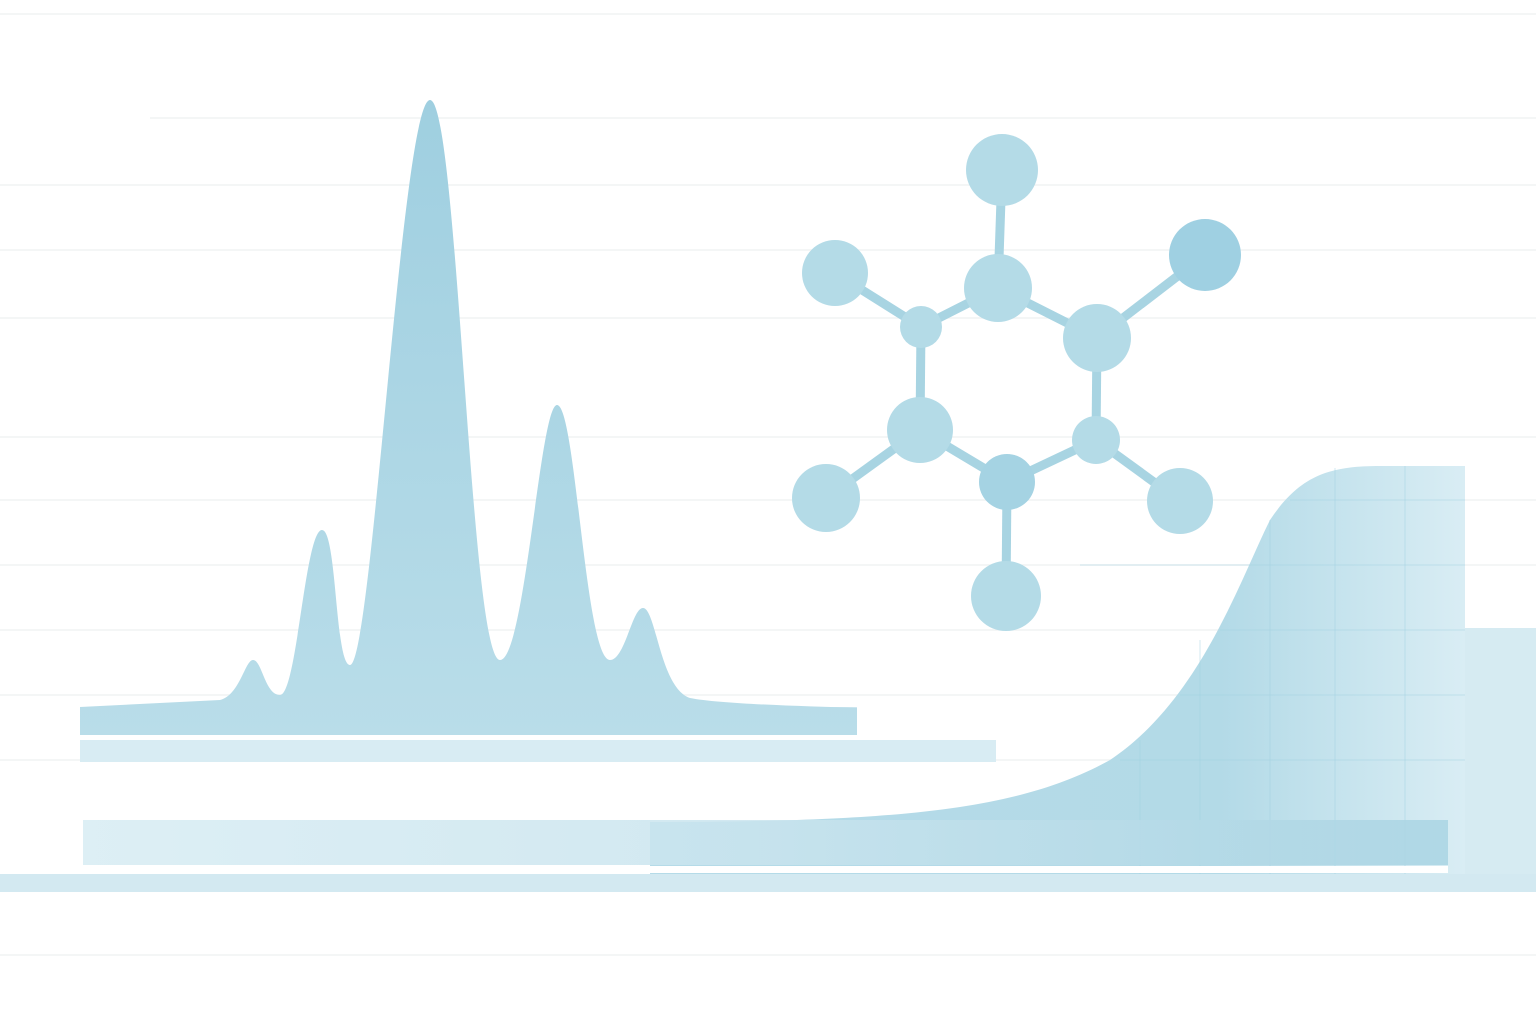  What do you see at coordinates (768, 816) in the screenshot?
I see `bars` at bounding box center [768, 816].